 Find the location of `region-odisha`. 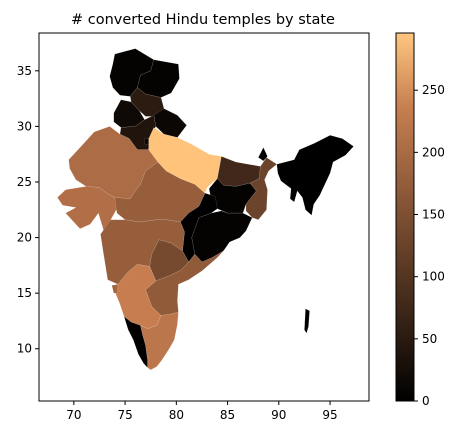

region-odisha is located at coordinates (222, 236).